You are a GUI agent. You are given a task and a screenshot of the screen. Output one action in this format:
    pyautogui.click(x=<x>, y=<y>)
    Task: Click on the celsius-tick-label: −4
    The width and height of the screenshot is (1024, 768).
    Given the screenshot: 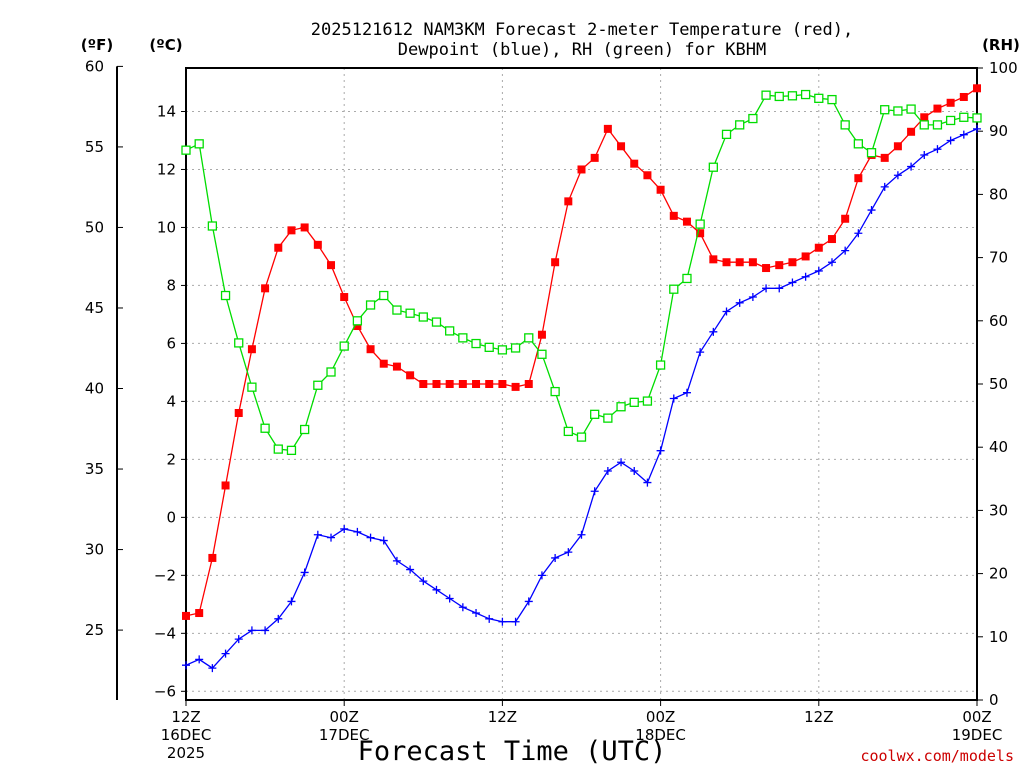 What is the action you would take?
    pyautogui.click(x=165, y=633)
    